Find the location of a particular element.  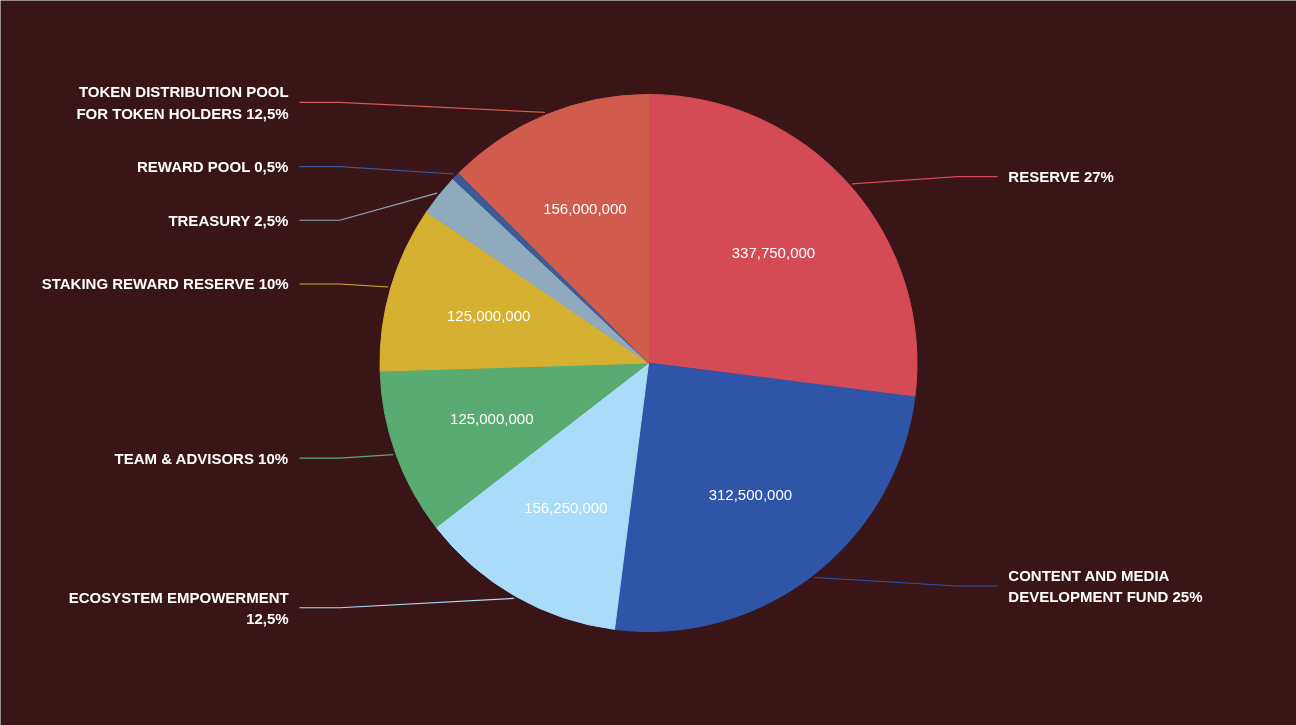

data-label: 156,250,000 is located at coordinates (566, 507).